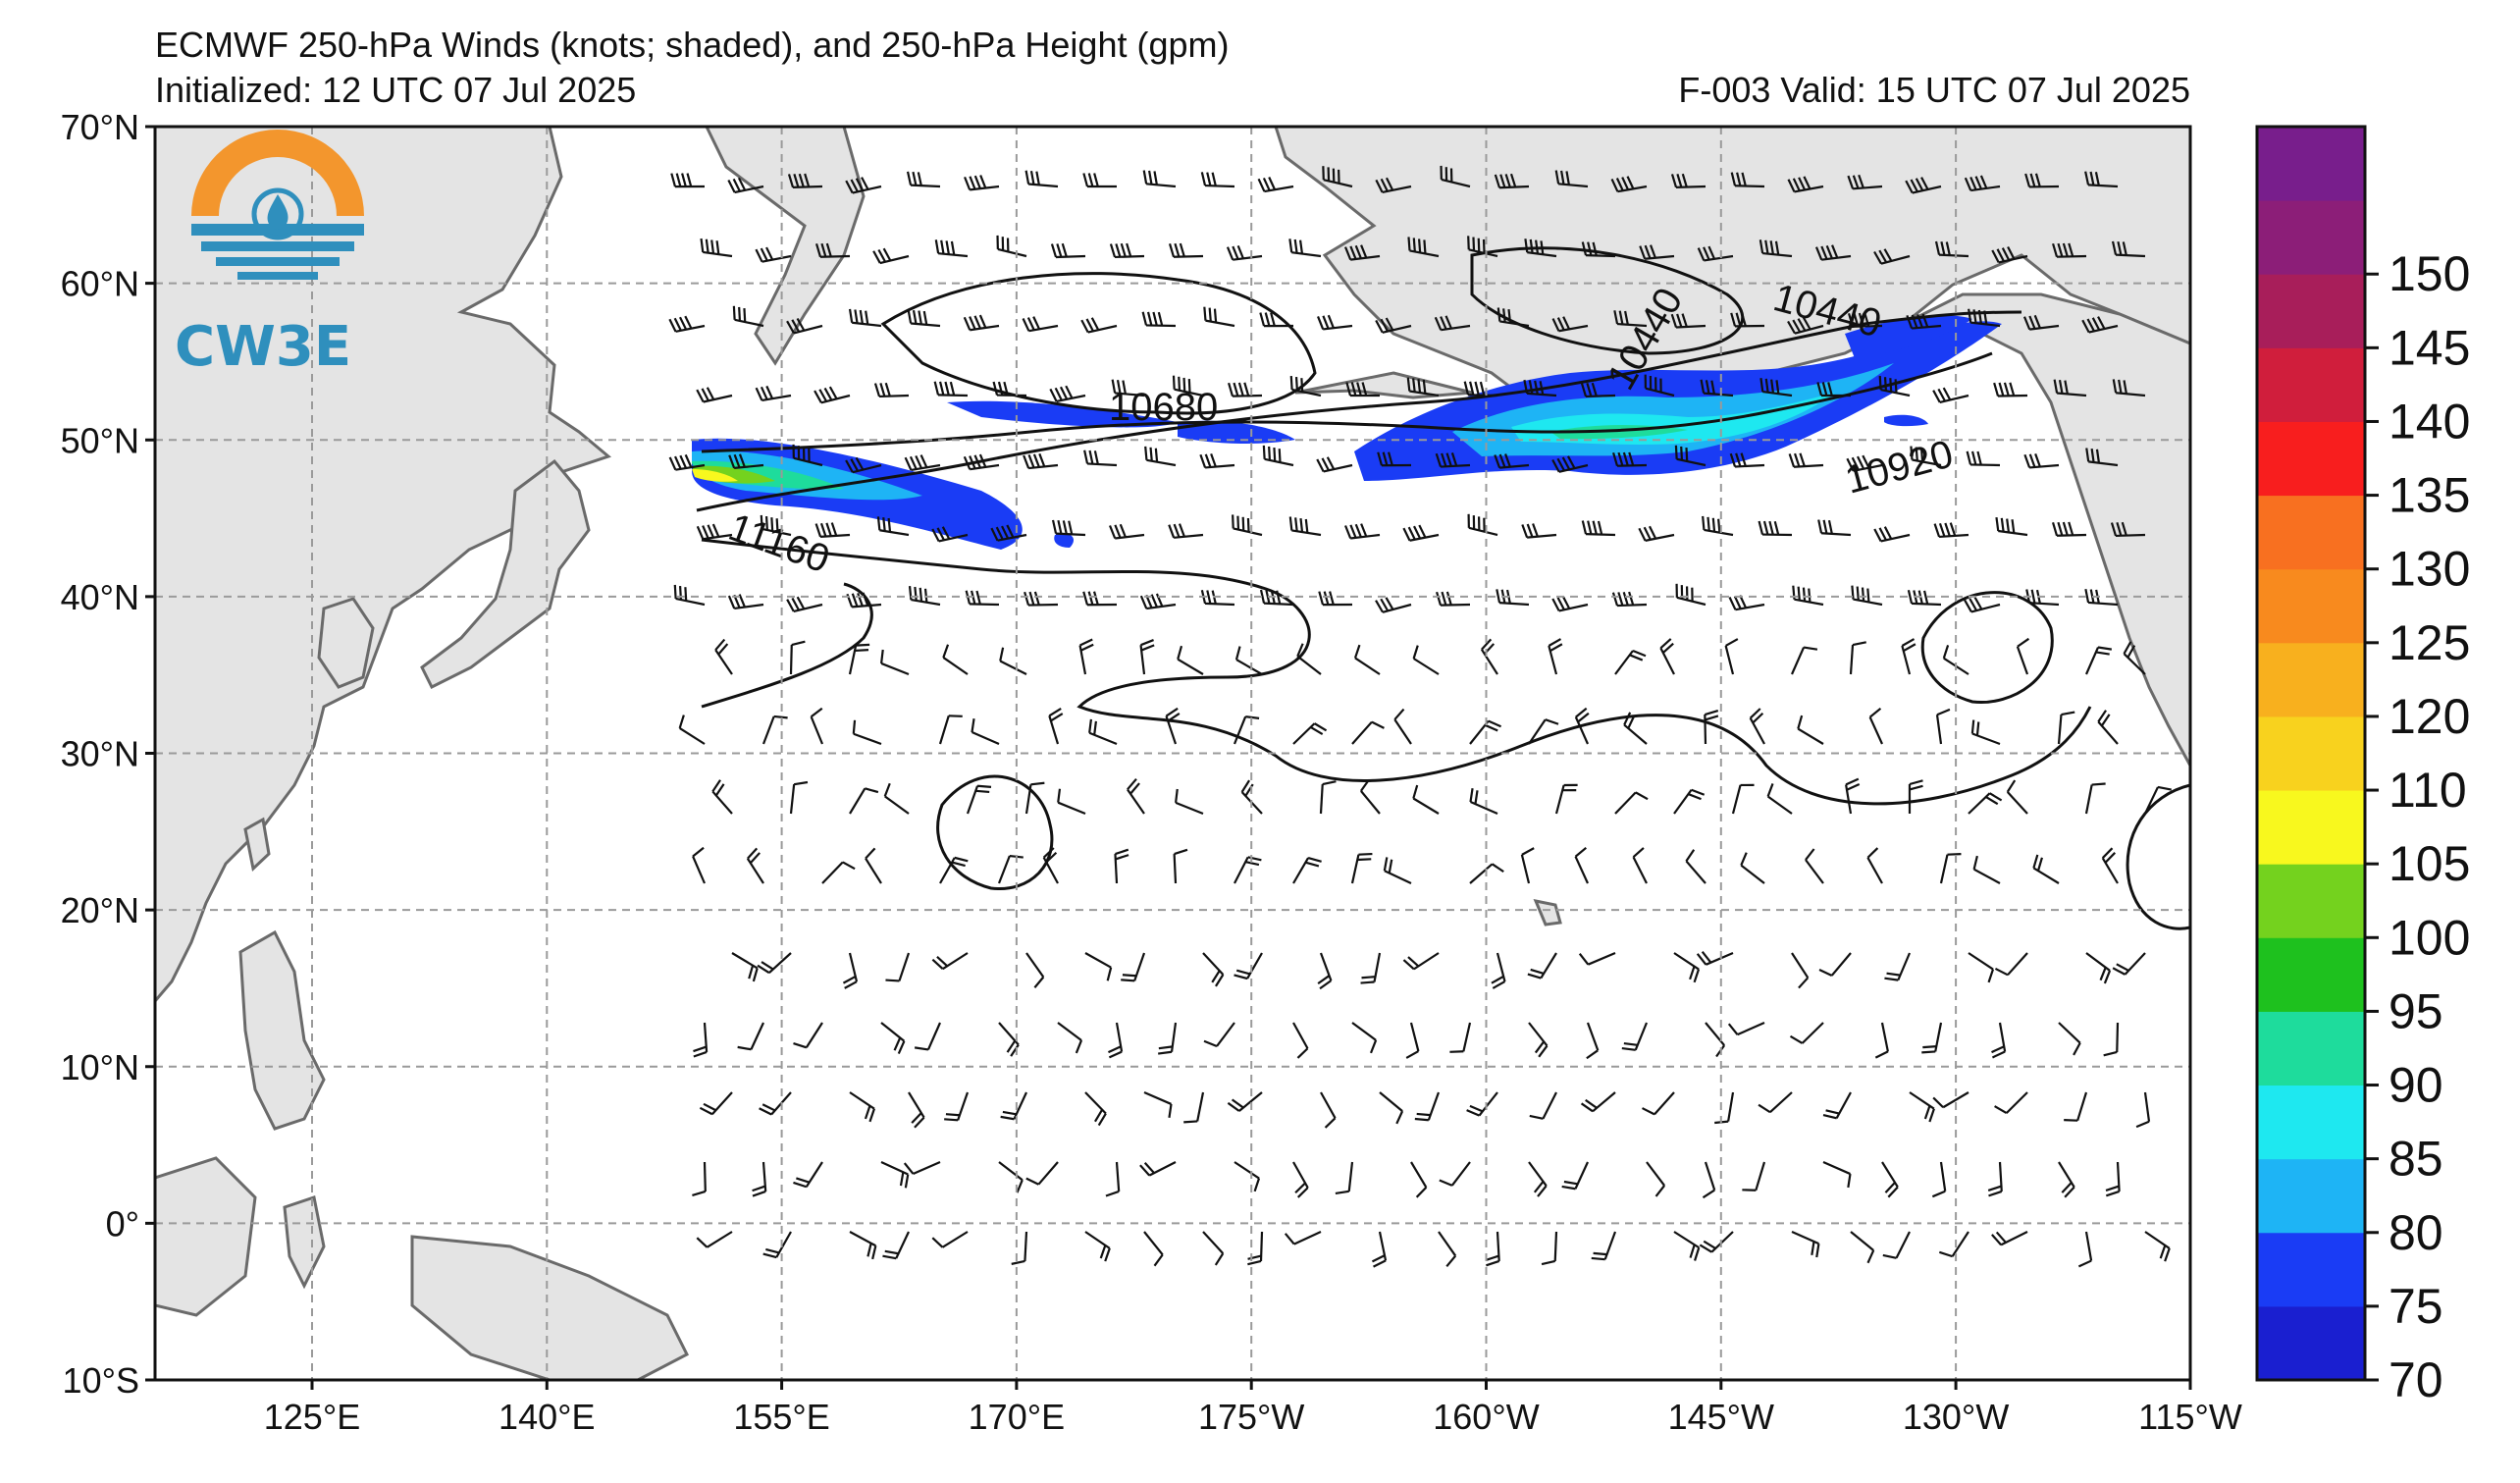  What do you see at coordinates (2429, 938) in the screenshot?
I see `colorbar-tick-label: 100` at bounding box center [2429, 938].